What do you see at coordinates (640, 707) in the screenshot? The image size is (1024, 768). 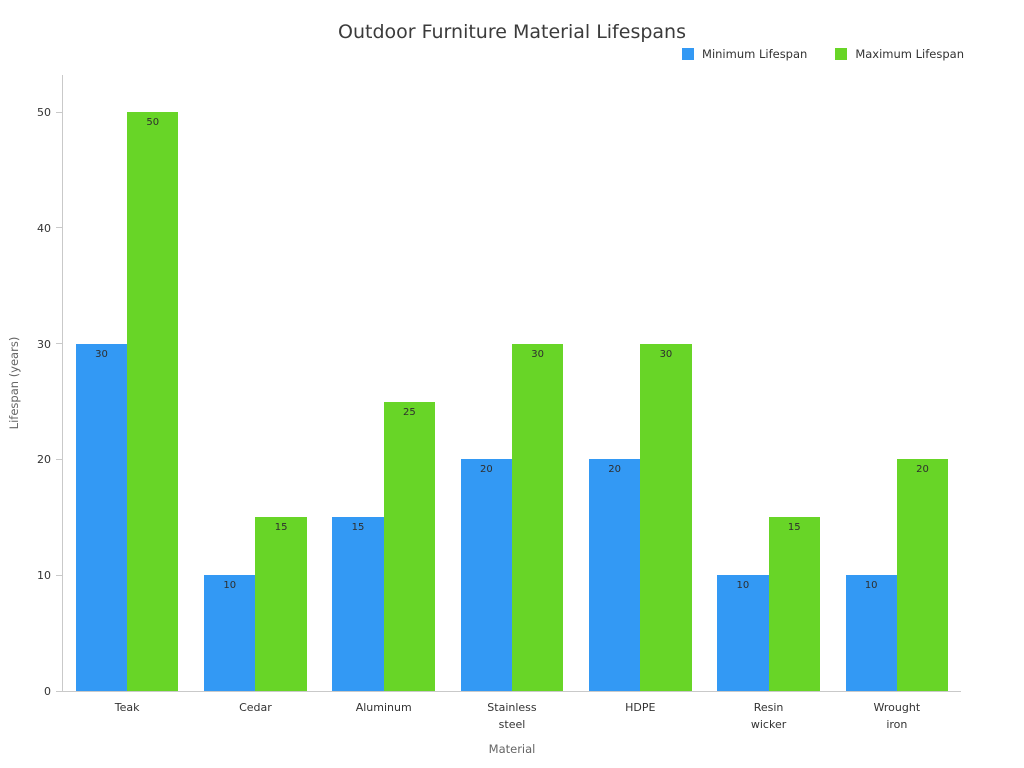 I see `x-tick-label-hdpe: HDPE` at bounding box center [640, 707].